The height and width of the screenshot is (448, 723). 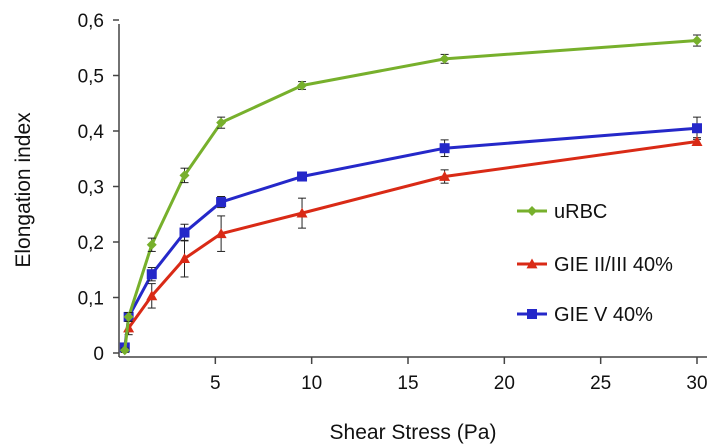 I want to click on x-axis-title: Shear Stress (Pa), so click(x=413, y=432).